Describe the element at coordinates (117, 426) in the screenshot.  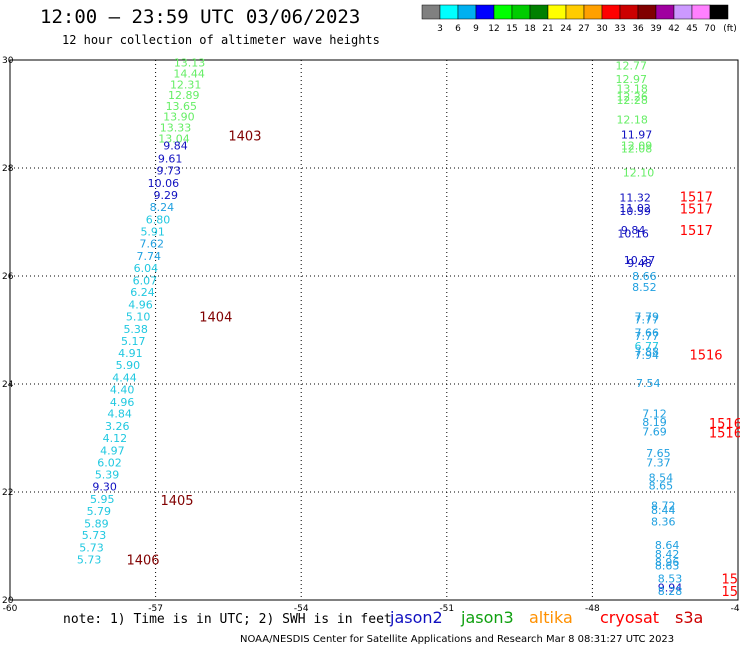
I see `wave-height-value: 3.26` at that location.